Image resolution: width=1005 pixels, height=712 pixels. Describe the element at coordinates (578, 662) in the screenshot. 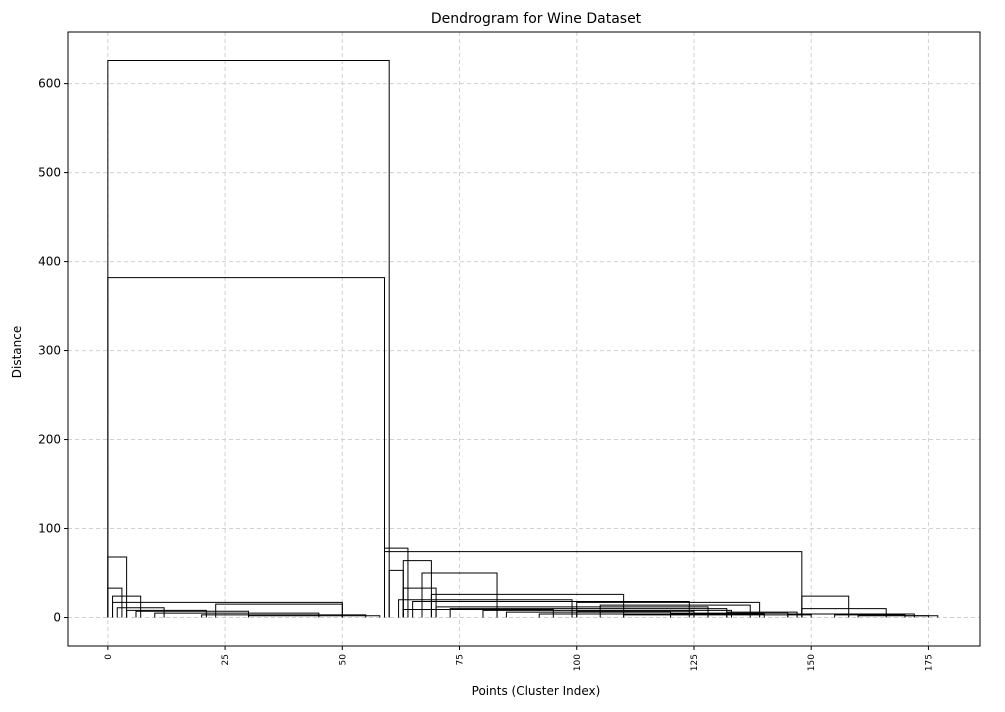

I see `x-tick-label: 100` at that location.